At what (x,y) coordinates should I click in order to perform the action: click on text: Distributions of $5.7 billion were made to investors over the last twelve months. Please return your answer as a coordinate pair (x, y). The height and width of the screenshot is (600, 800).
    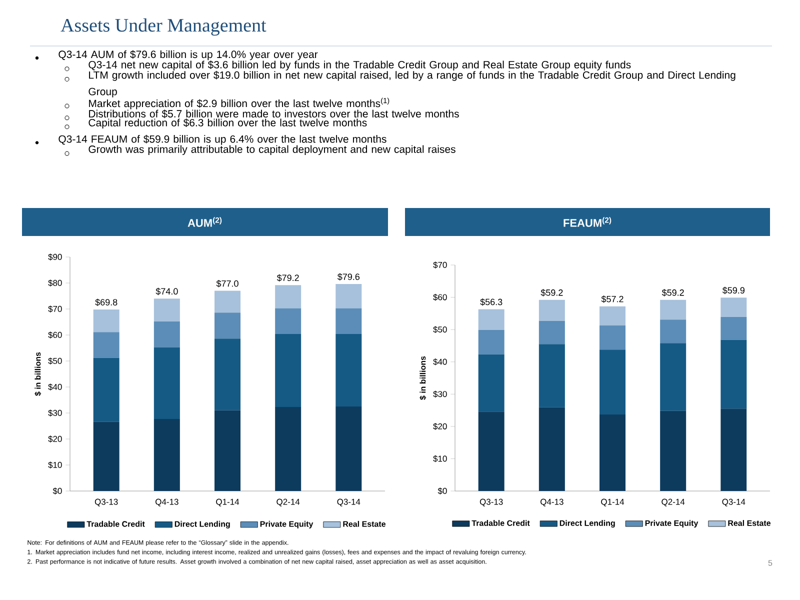
    Looking at the image, I should click on (274, 114).